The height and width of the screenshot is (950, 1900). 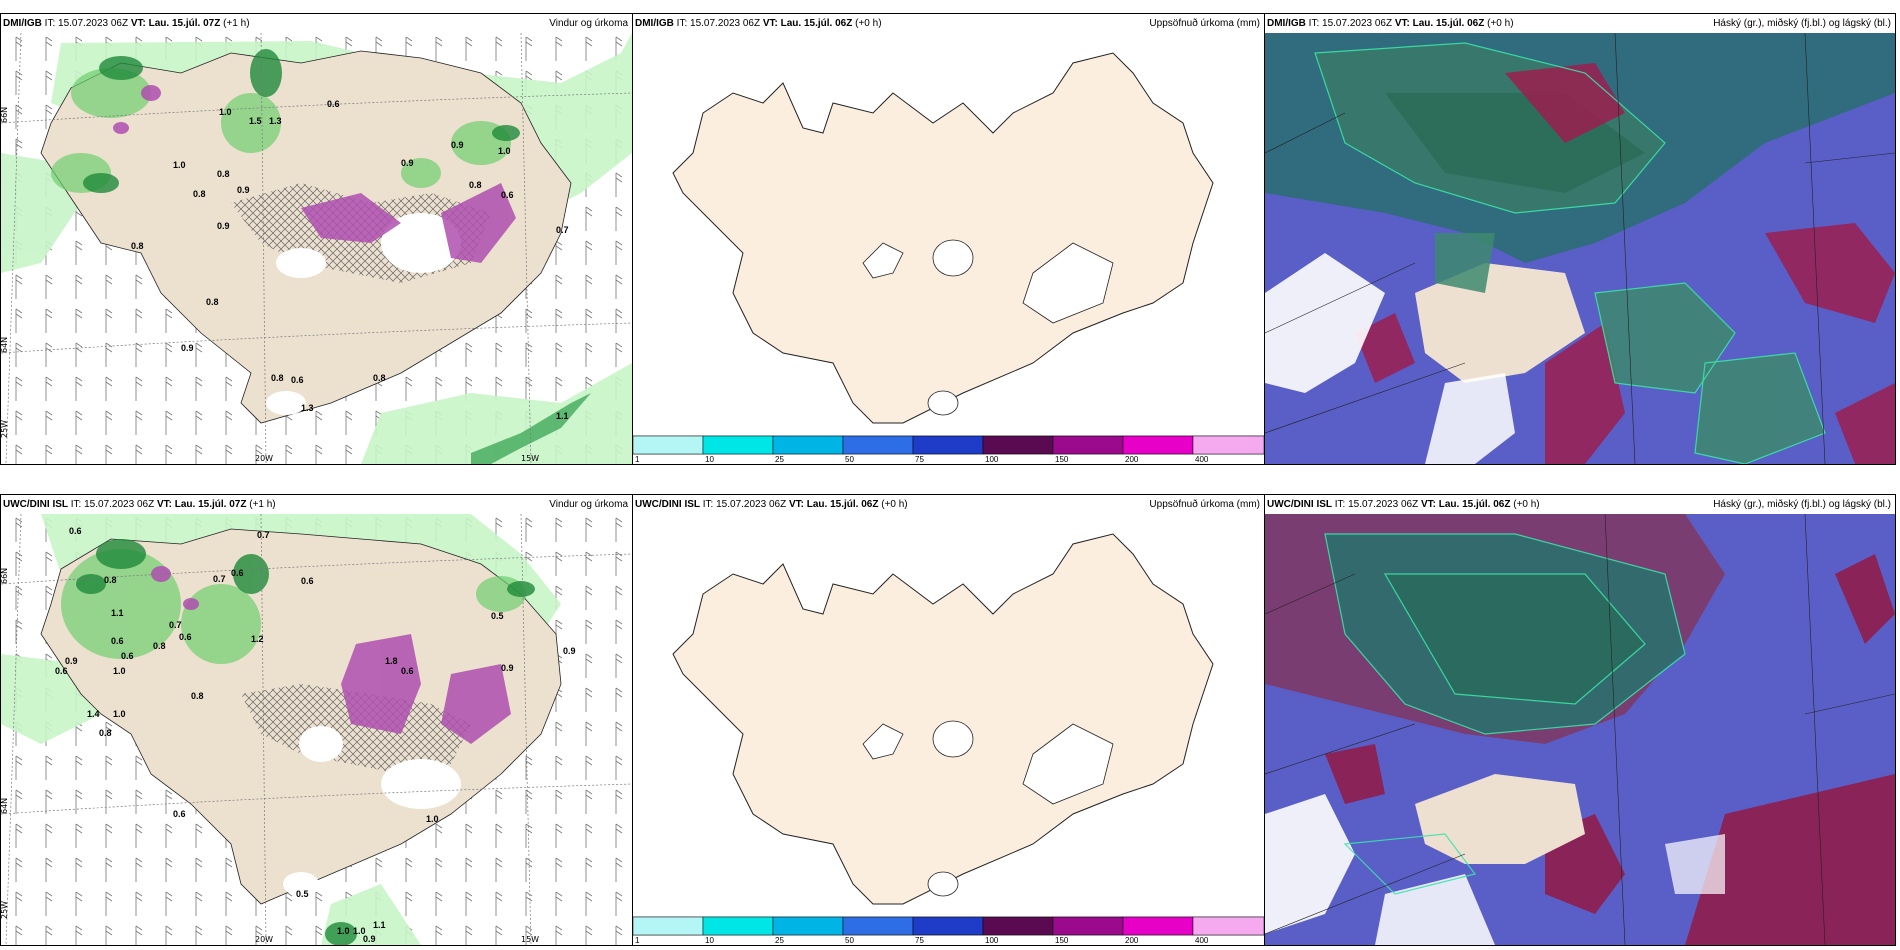 I want to click on lat-label-64: 64N, so click(x=5, y=806).